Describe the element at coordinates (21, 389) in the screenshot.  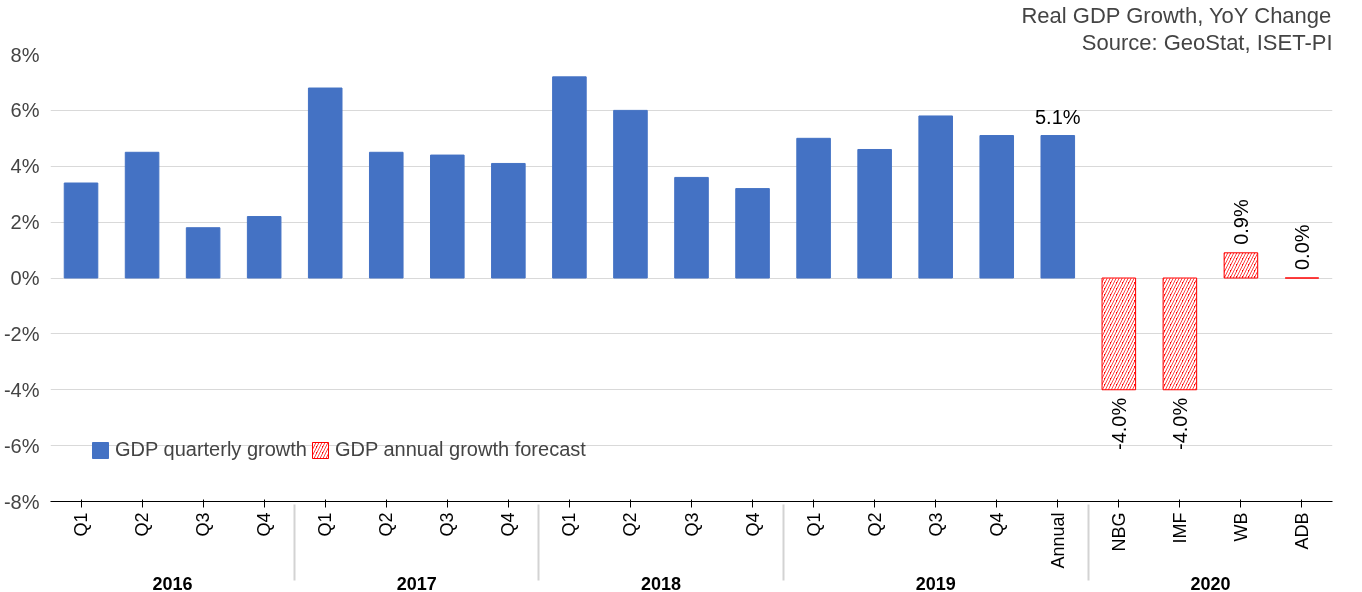
I see `y-tick-label: -4%` at that location.